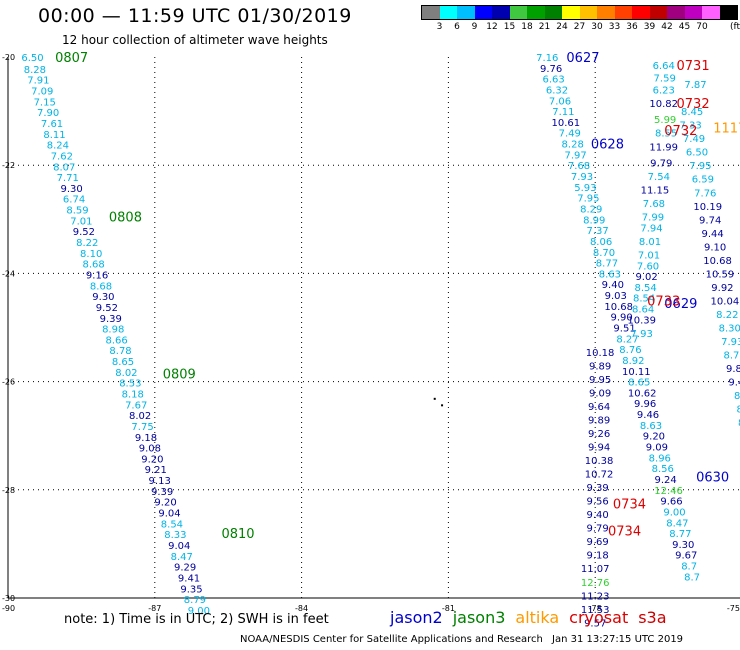 The width and height of the screenshot is (740, 650). Describe the element at coordinates (707, 207) in the screenshot. I see `data-point-jason2: 10.19` at that location.